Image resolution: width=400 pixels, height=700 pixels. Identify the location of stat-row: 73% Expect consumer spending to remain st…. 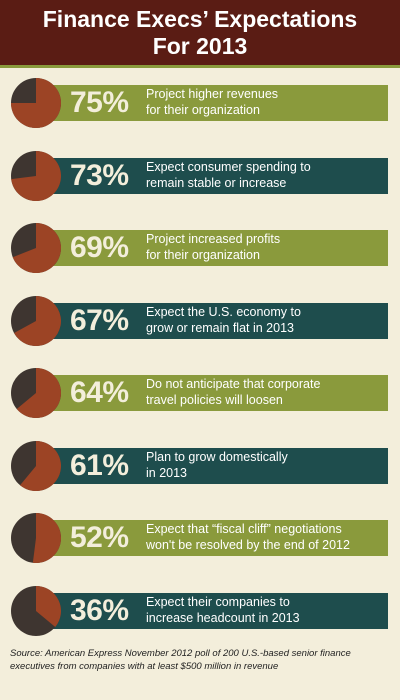
(200, 176).